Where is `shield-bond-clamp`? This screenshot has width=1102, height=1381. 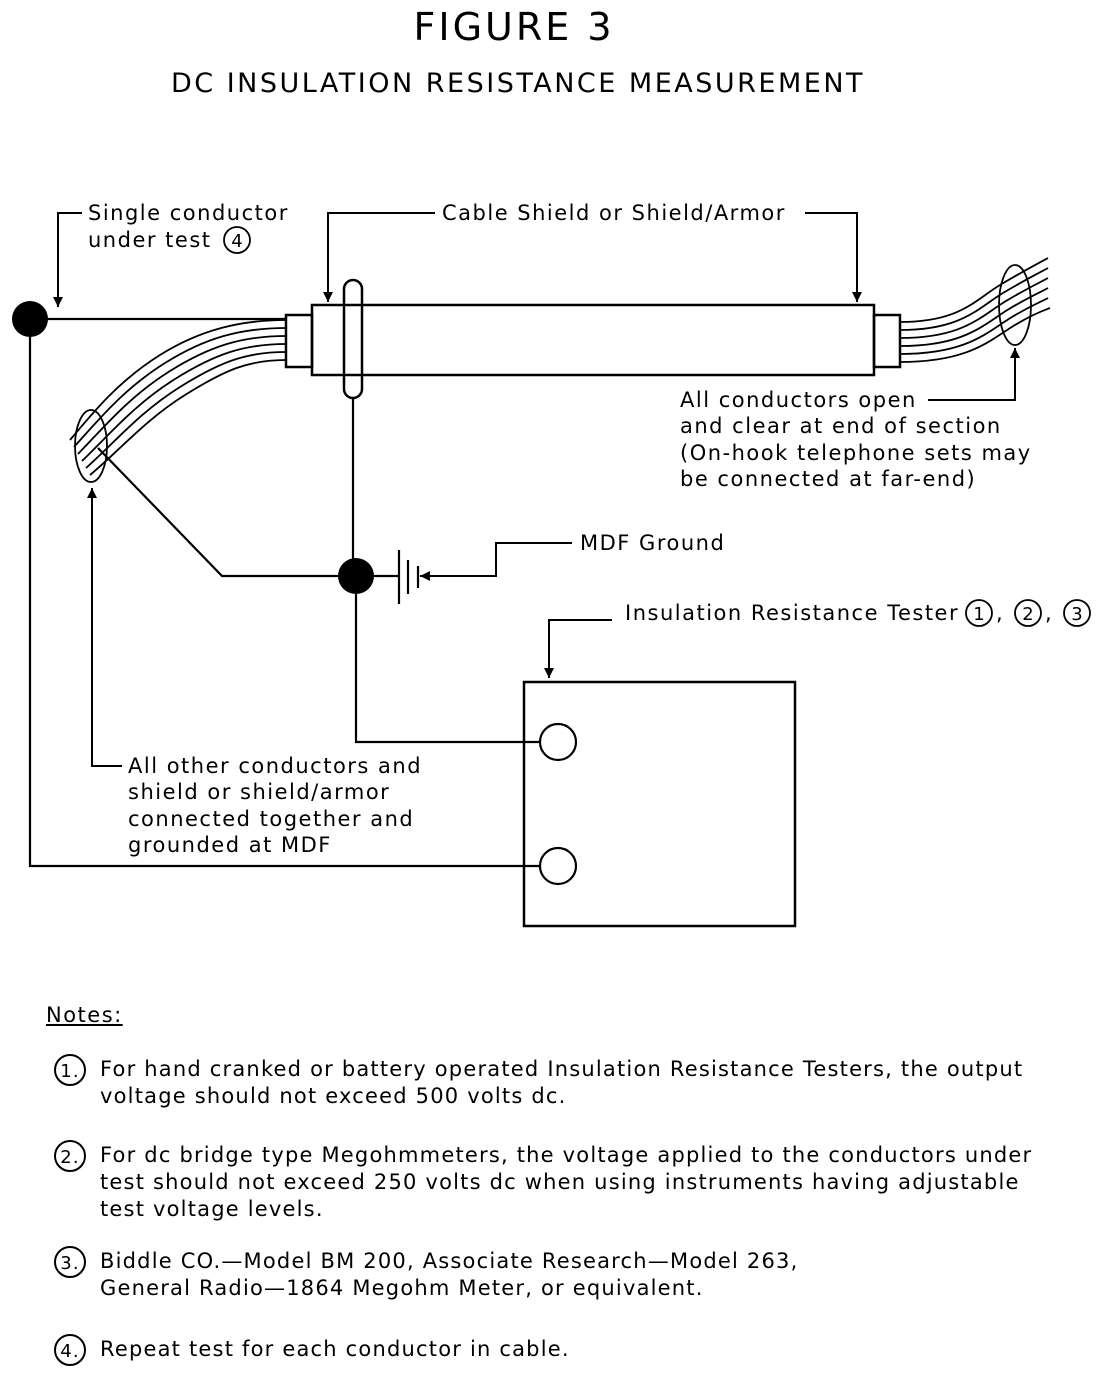 shield-bond-clamp is located at coordinates (353, 339).